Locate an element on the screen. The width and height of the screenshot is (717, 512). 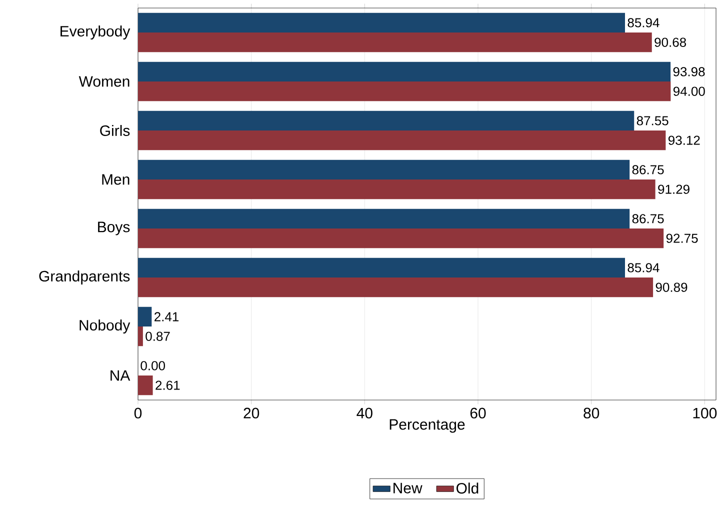
x-tick-label: 0 is located at coordinates (138, 413).